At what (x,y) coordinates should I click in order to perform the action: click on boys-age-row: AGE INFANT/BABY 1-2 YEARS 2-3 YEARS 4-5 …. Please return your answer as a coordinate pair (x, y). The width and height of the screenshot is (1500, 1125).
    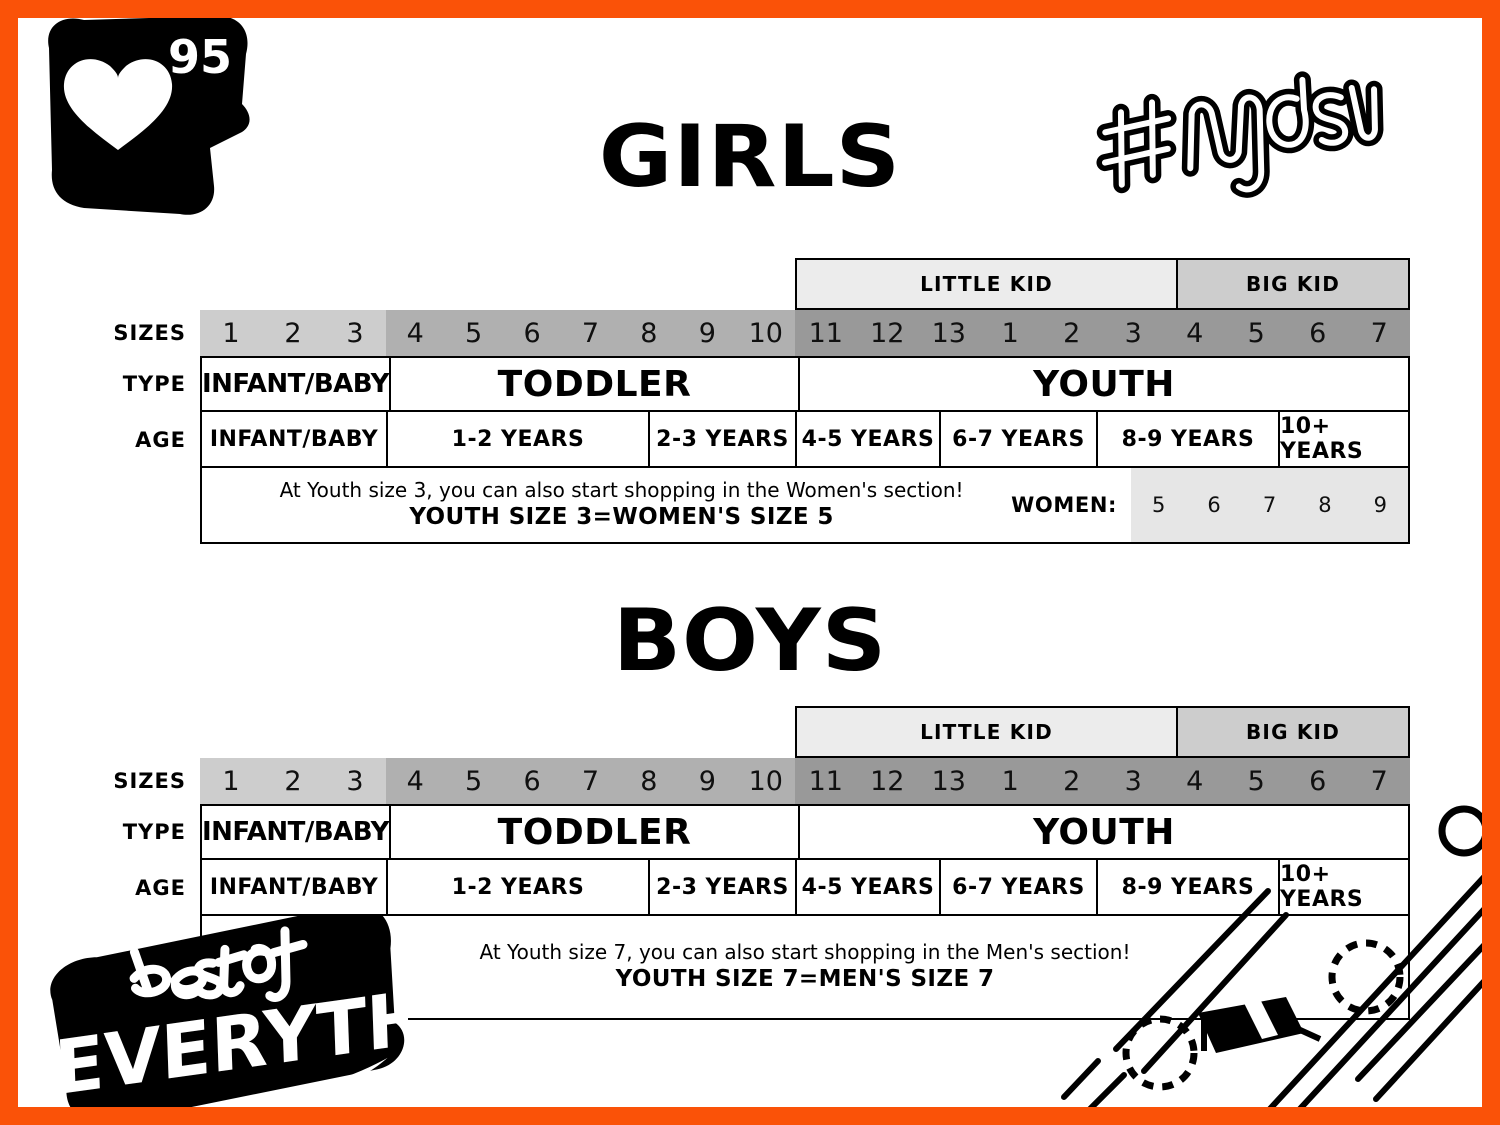
    Looking at the image, I should click on (772, 888).